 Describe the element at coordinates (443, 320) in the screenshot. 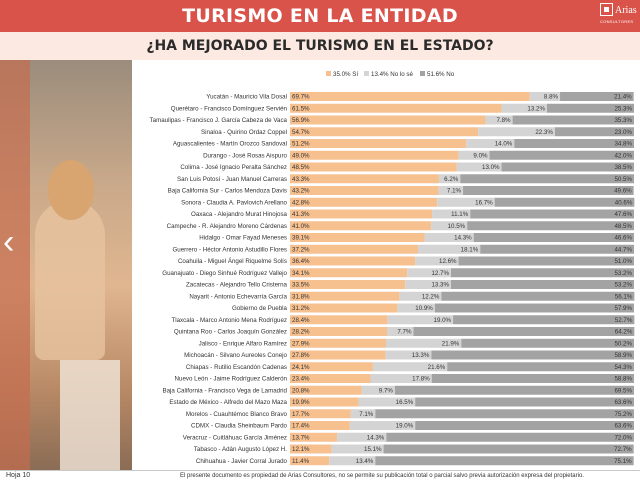

I see `data-label-nolose: 19.0%` at that location.